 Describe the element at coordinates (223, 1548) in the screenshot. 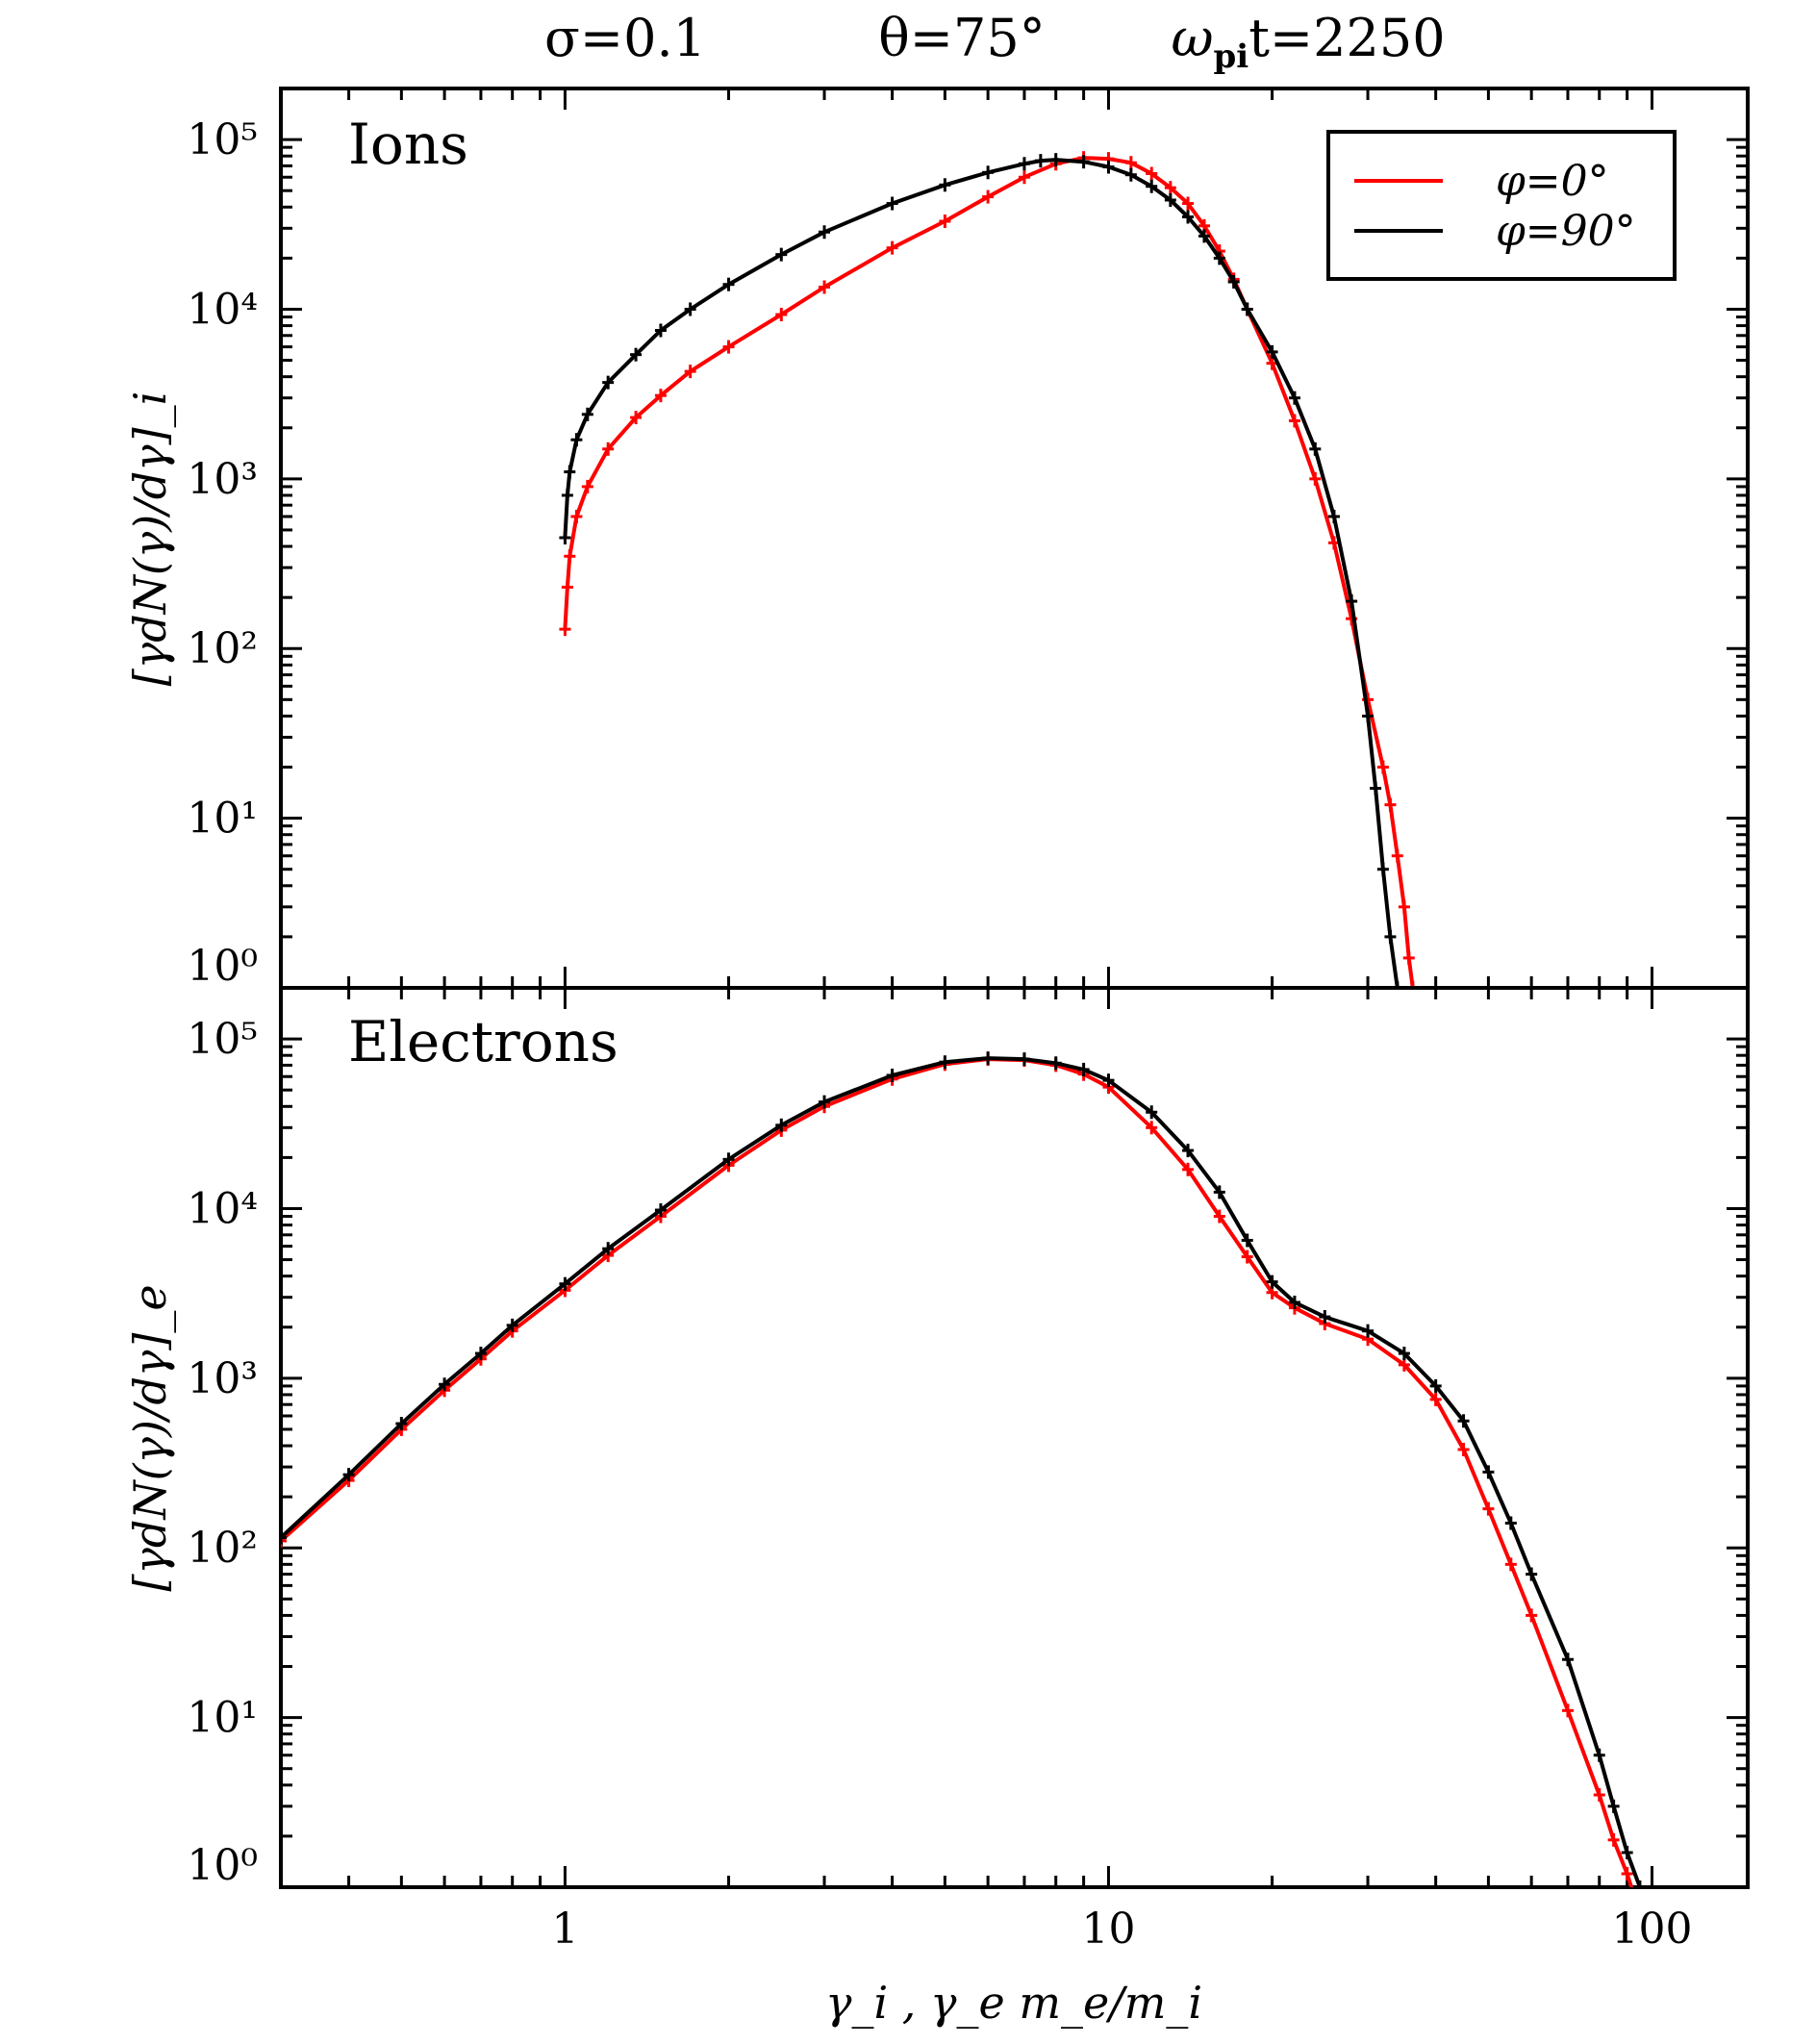

I see `electrons-y-tick-label: 10²` at that location.